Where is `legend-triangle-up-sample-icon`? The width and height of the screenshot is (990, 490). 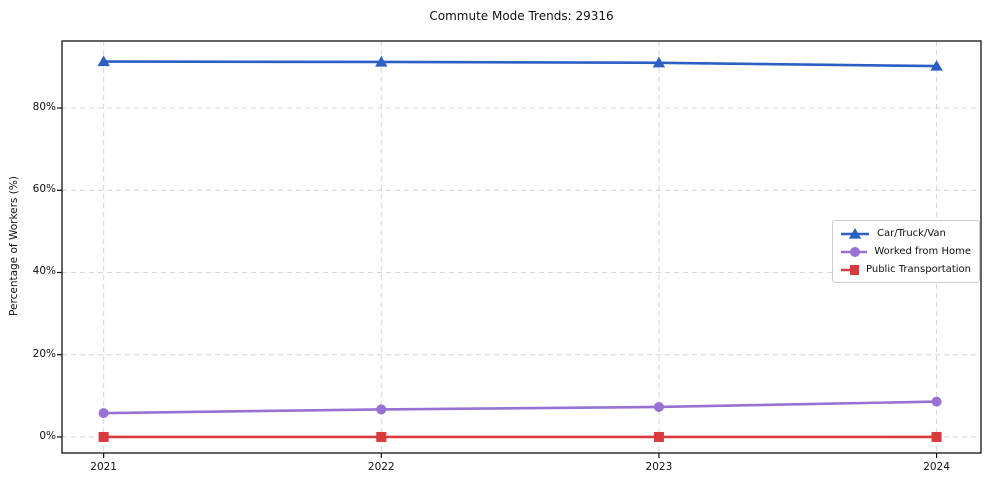
legend-triangle-up-sample-icon is located at coordinates (855, 233).